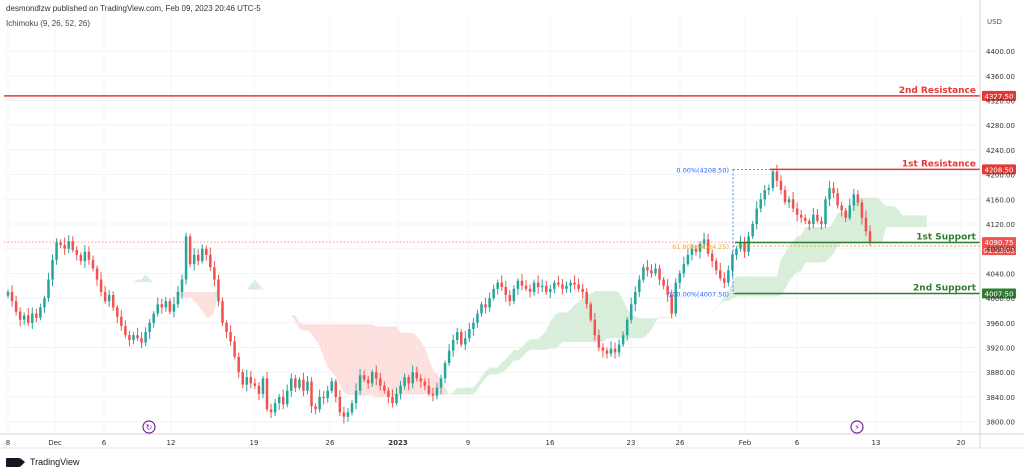  I want to click on level-price-tag-text: 4208.50, so click(999, 170).